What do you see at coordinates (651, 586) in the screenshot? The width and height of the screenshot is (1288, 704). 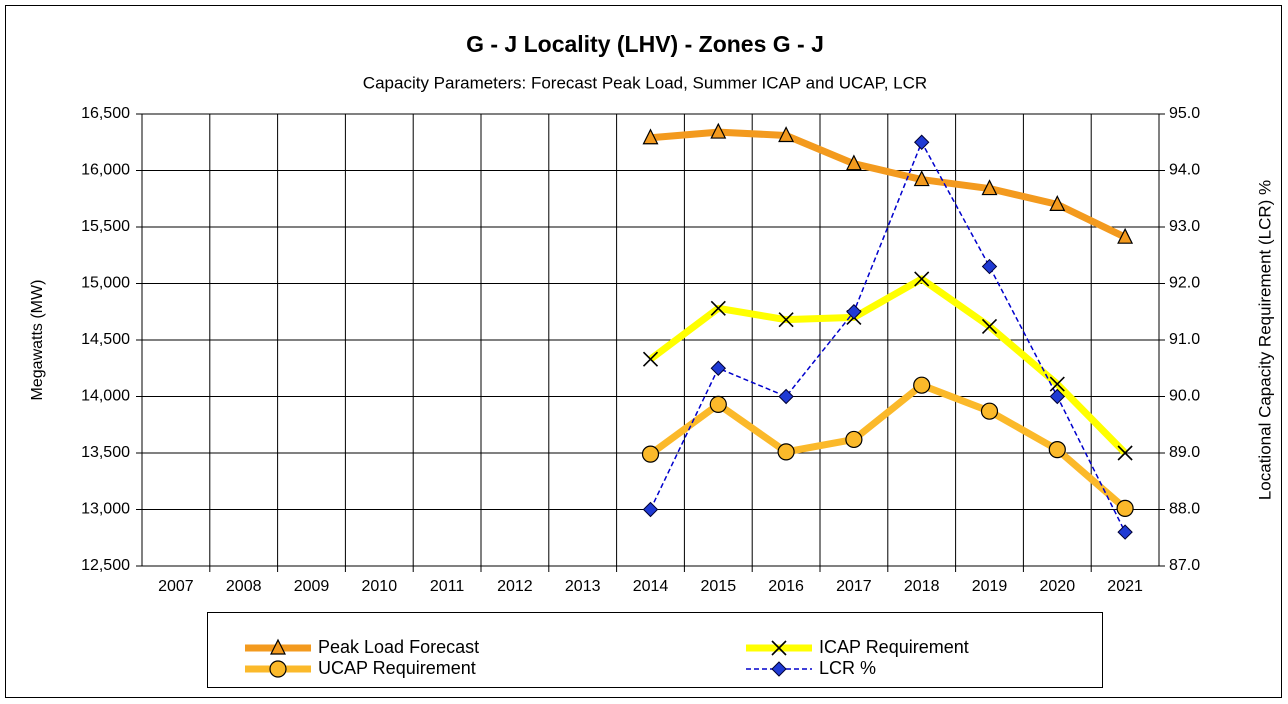 I see `x-tick-label: 2014` at bounding box center [651, 586].